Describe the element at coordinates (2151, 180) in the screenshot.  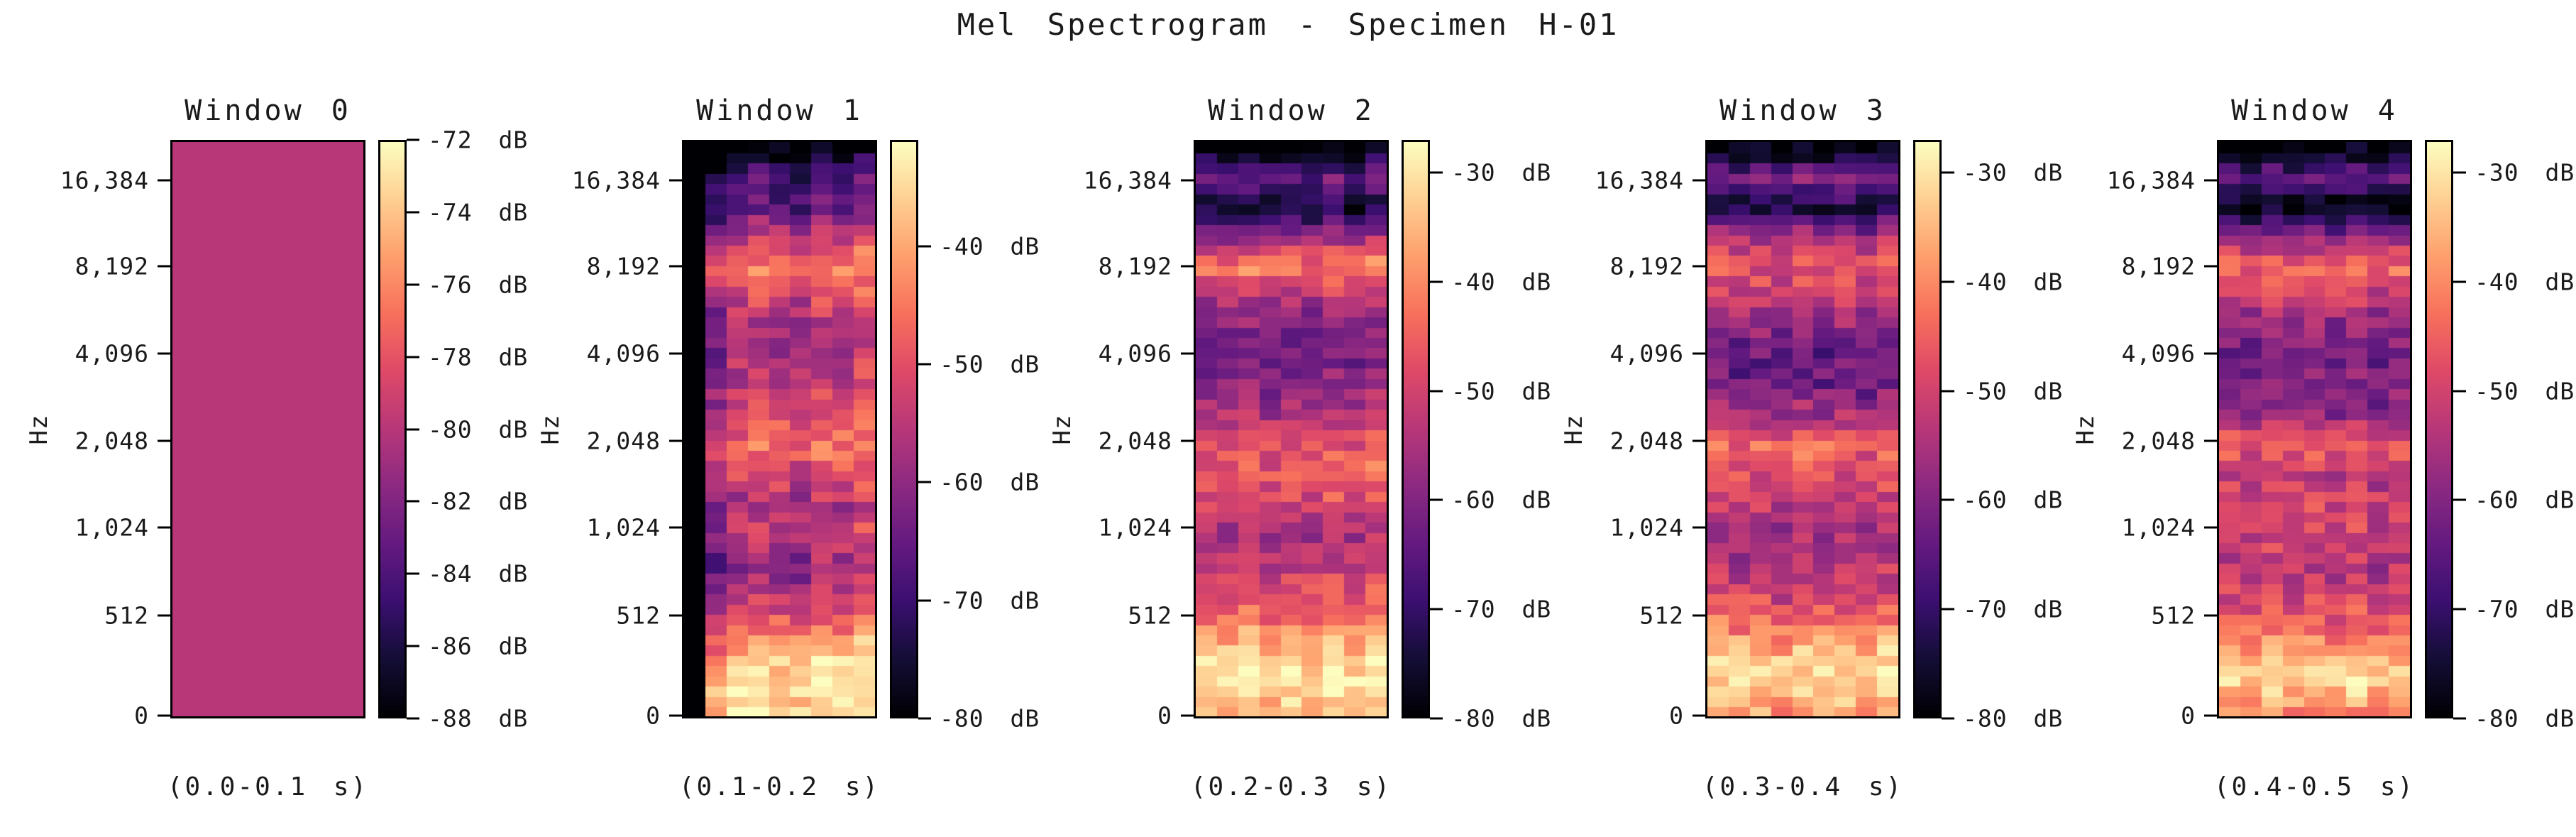
I see `y-tick-label: 16,384` at that location.